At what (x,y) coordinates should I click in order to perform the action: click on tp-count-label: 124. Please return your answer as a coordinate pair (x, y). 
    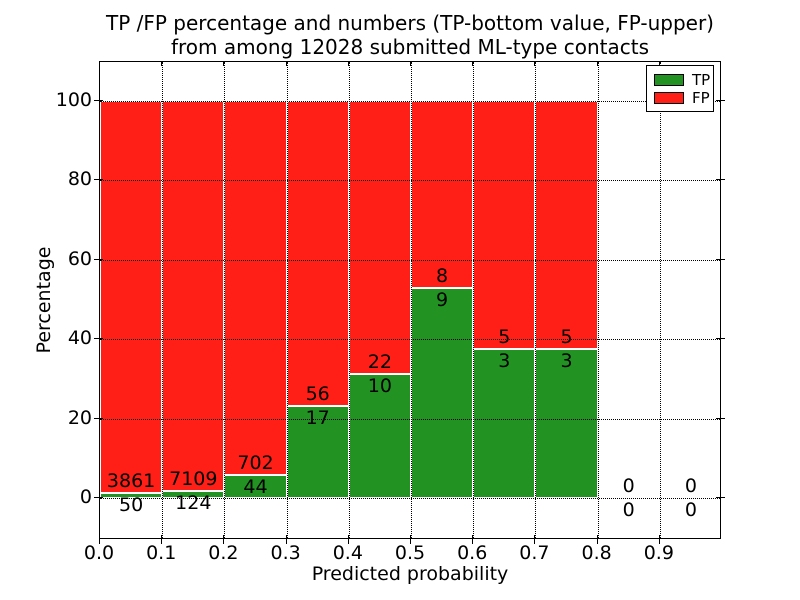
    Looking at the image, I should click on (193, 503).